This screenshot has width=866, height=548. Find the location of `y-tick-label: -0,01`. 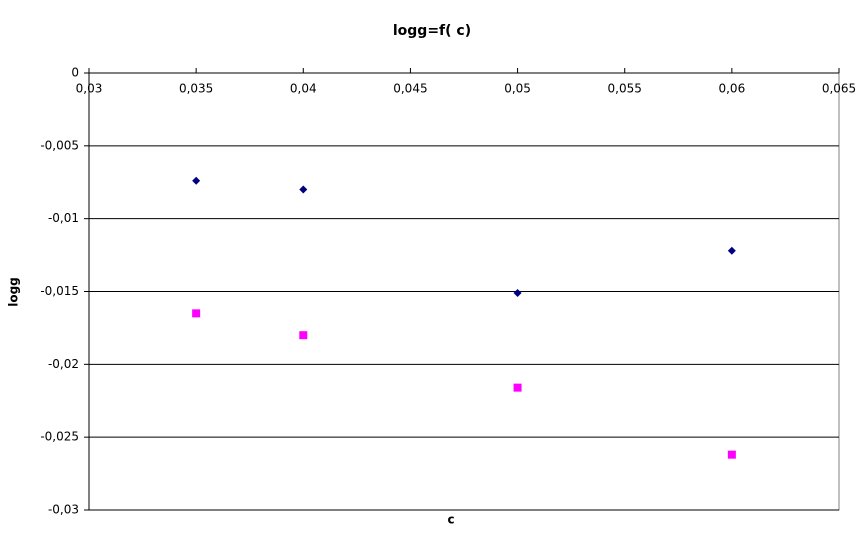

y-tick-label: -0,01 is located at coordinates (63, 218).